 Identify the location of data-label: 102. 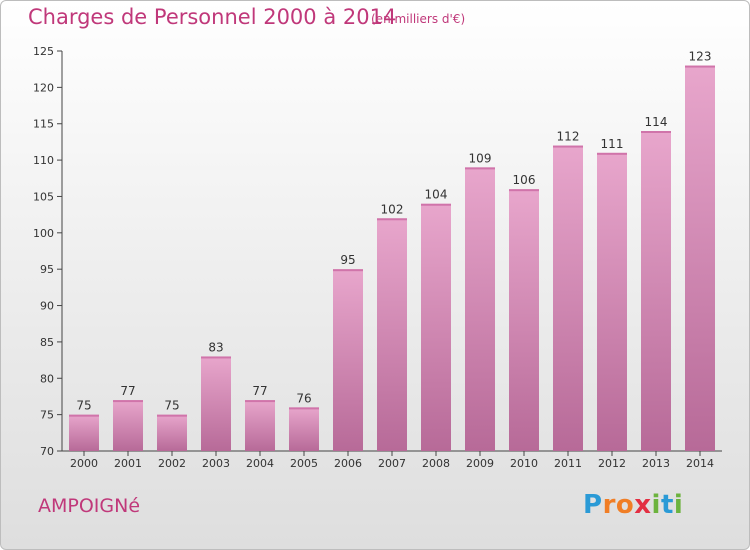
(392, 209).